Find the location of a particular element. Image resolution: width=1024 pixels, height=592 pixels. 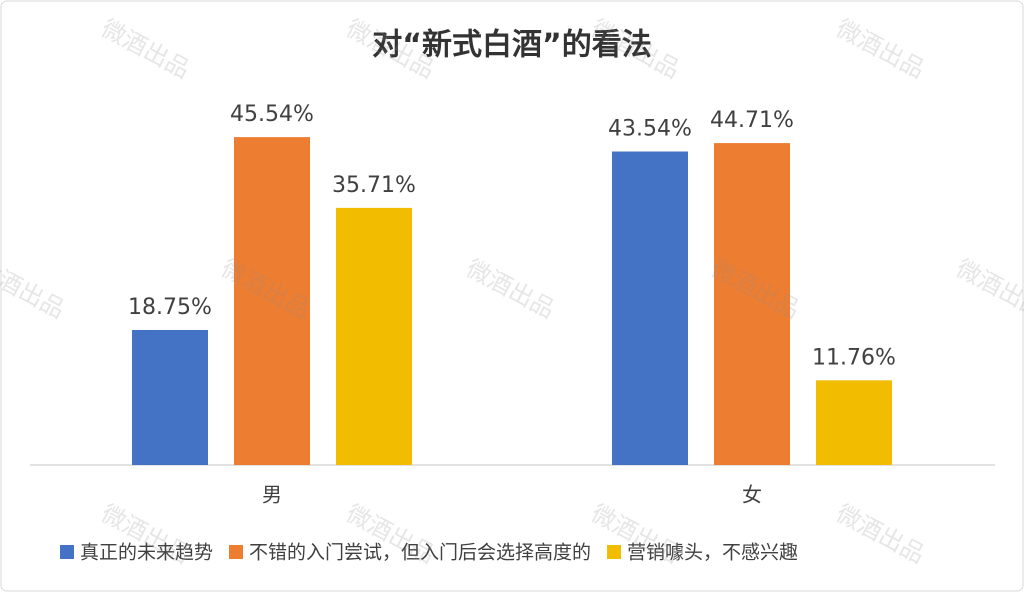

legend-label: 营销噱头，不感兴趣 is located at coordinates (712, 553).